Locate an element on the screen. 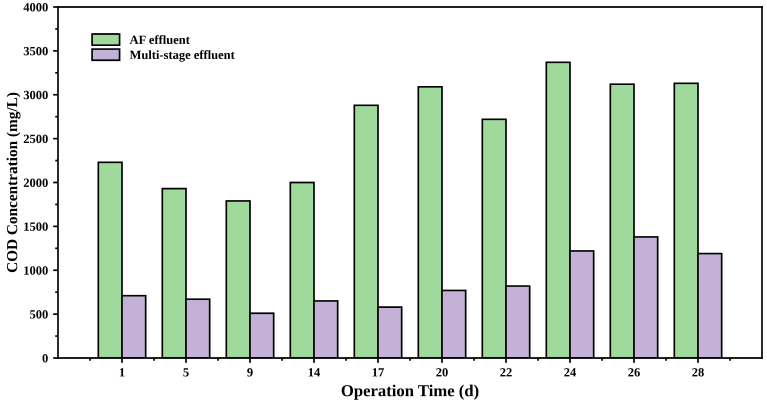 This screenshot has height=401, width=767. x-tick-label: 1 is located at coordinates (122, 372).